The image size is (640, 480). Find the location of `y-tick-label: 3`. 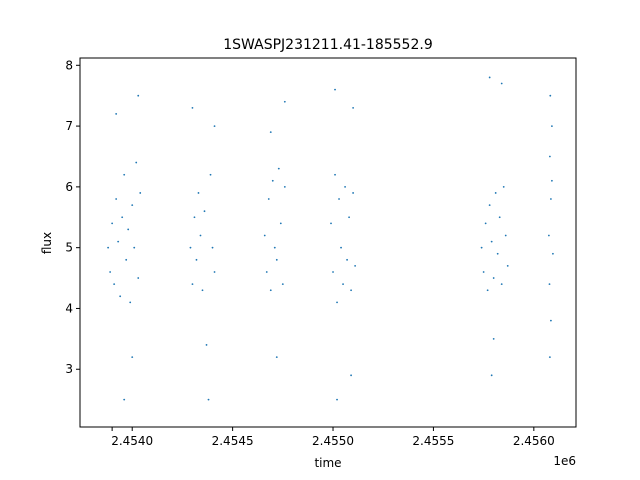

y-tick-label: 3 is located at coordinates (69, 369).